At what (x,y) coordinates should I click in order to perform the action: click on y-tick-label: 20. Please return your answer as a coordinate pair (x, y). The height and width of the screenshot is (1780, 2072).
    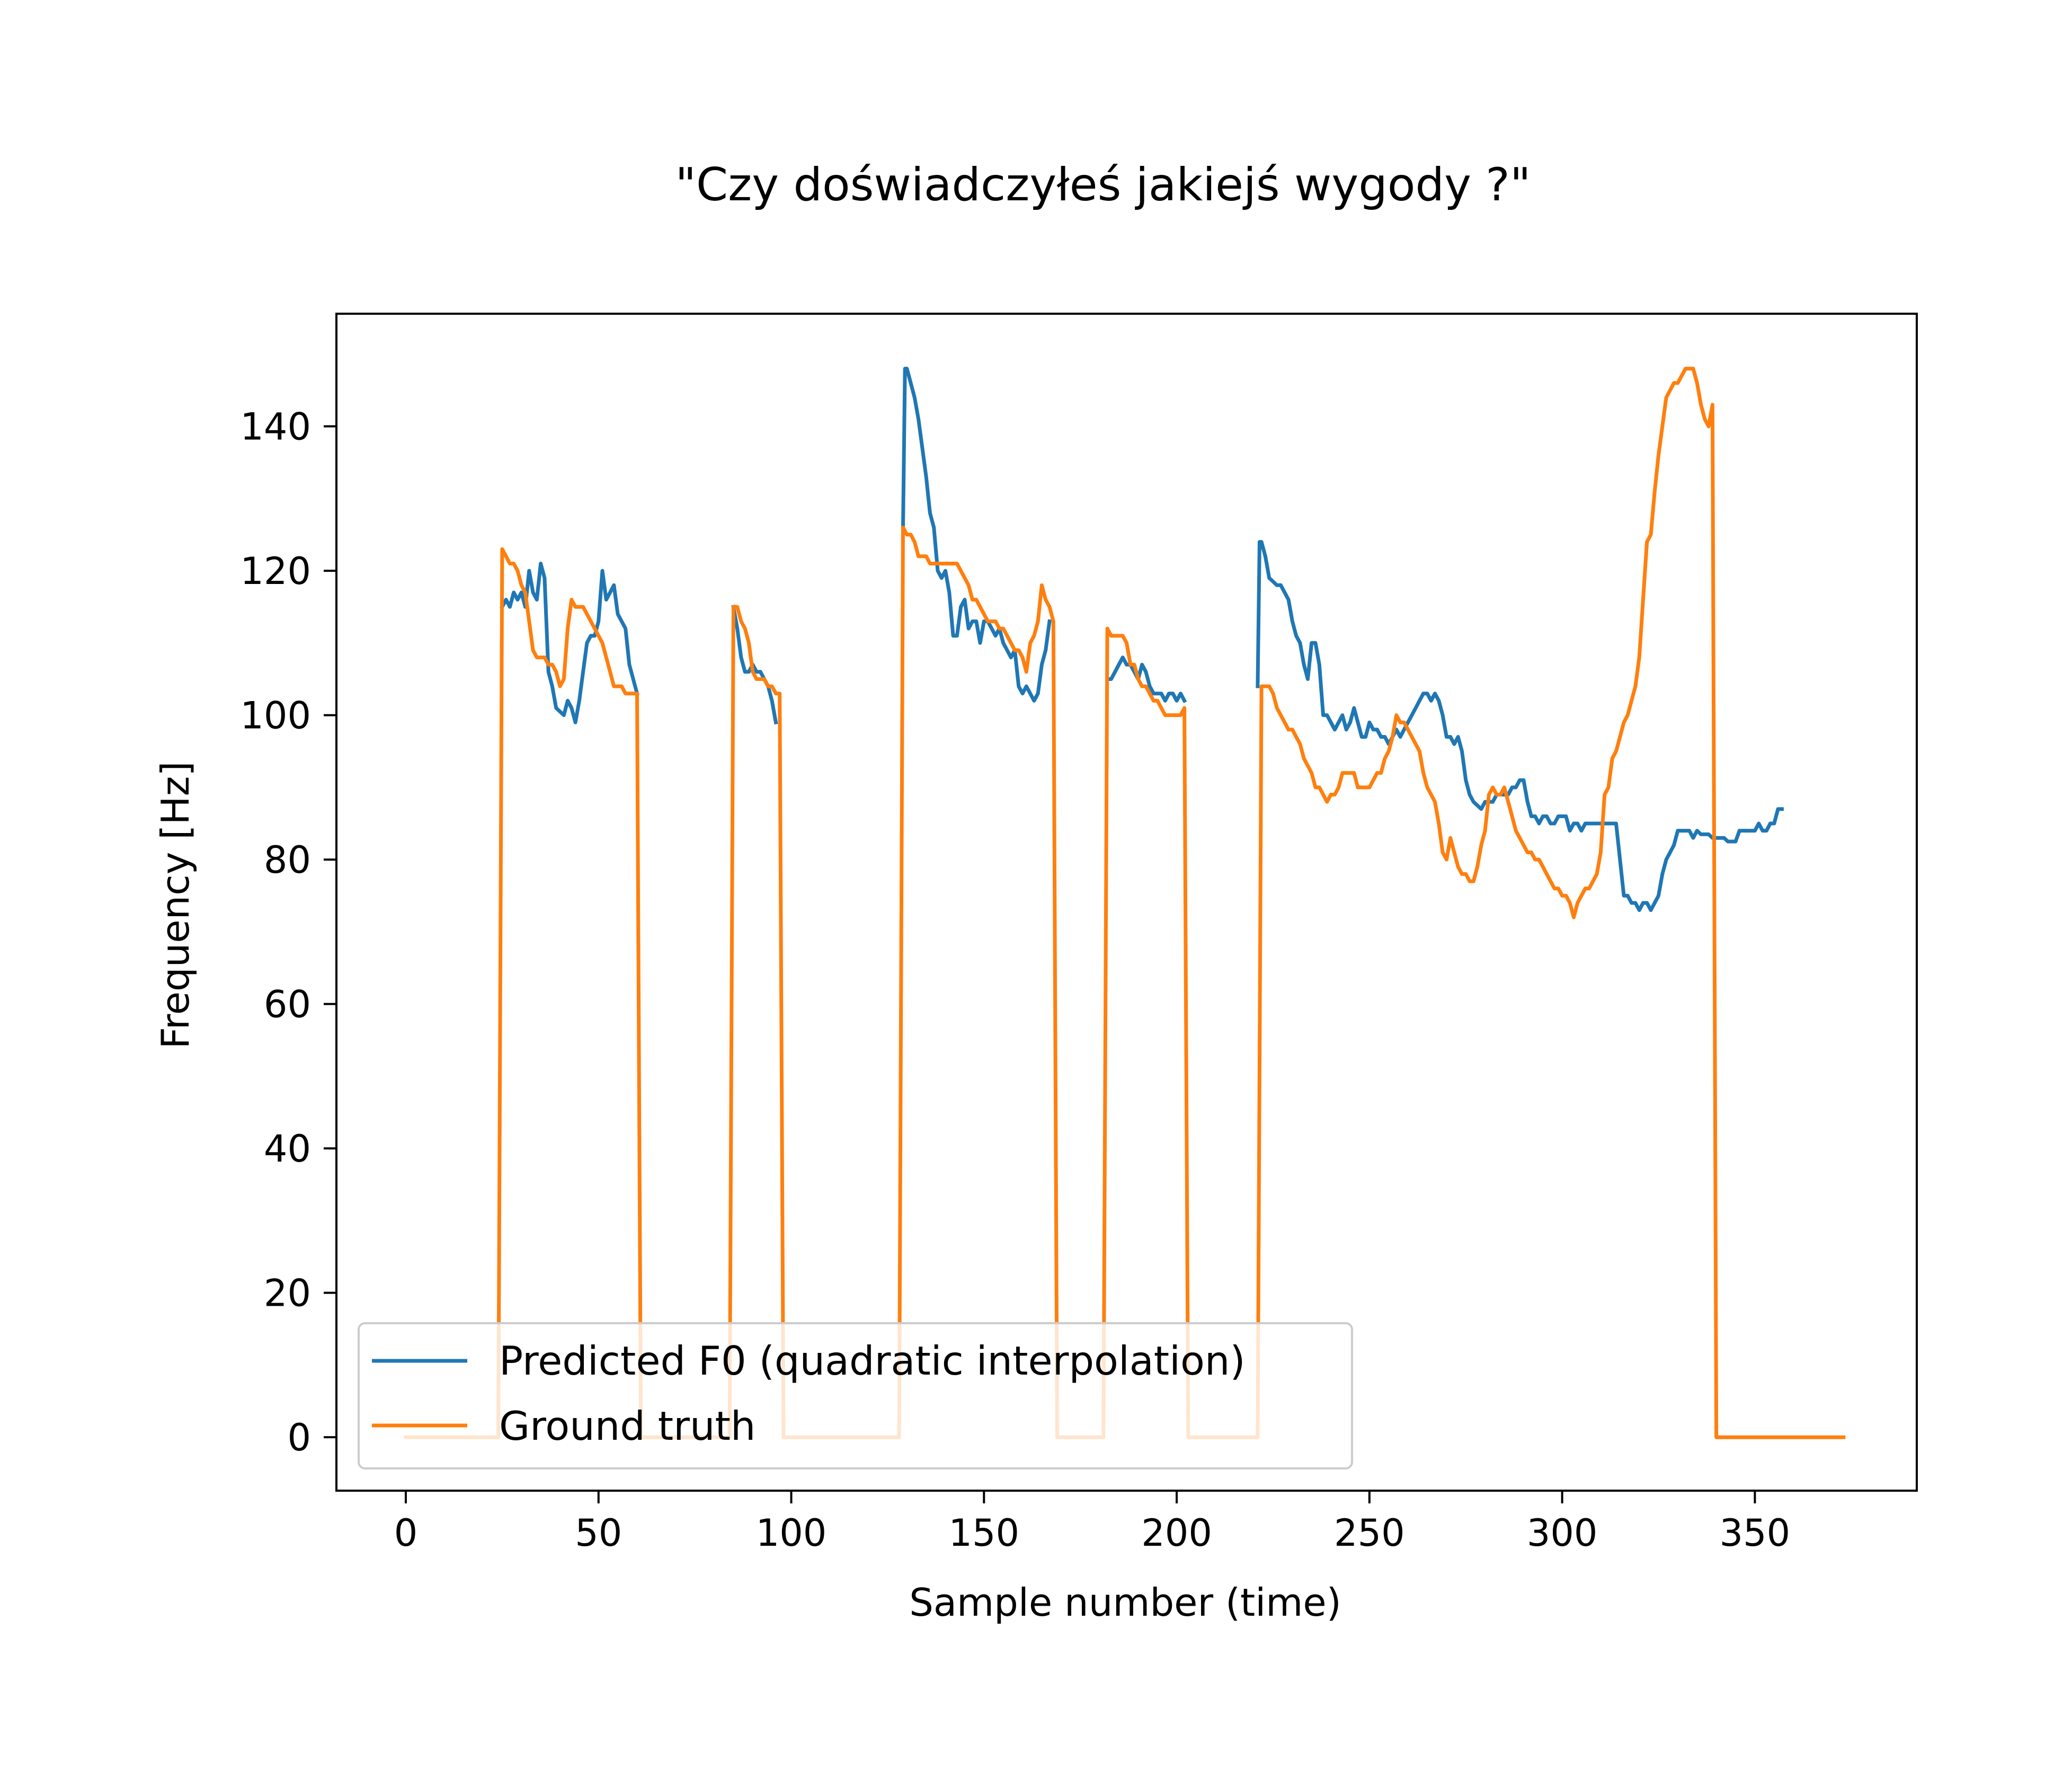
    Looking at the image, I should click on (287, 1293).